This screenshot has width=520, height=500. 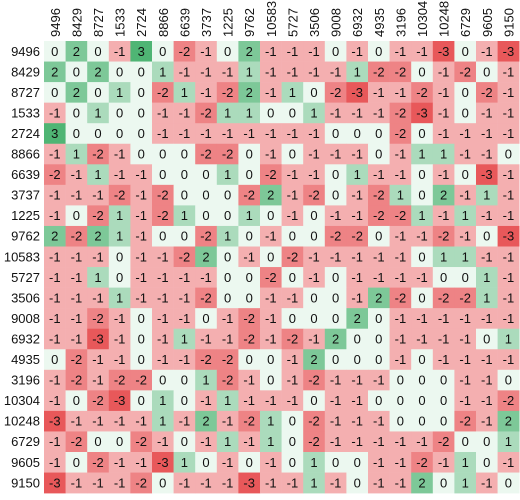 What do you see at coordinates (25, 236) in the screenshot?
I see `y-tick-label: 9762` at bounding box center [25, 236].